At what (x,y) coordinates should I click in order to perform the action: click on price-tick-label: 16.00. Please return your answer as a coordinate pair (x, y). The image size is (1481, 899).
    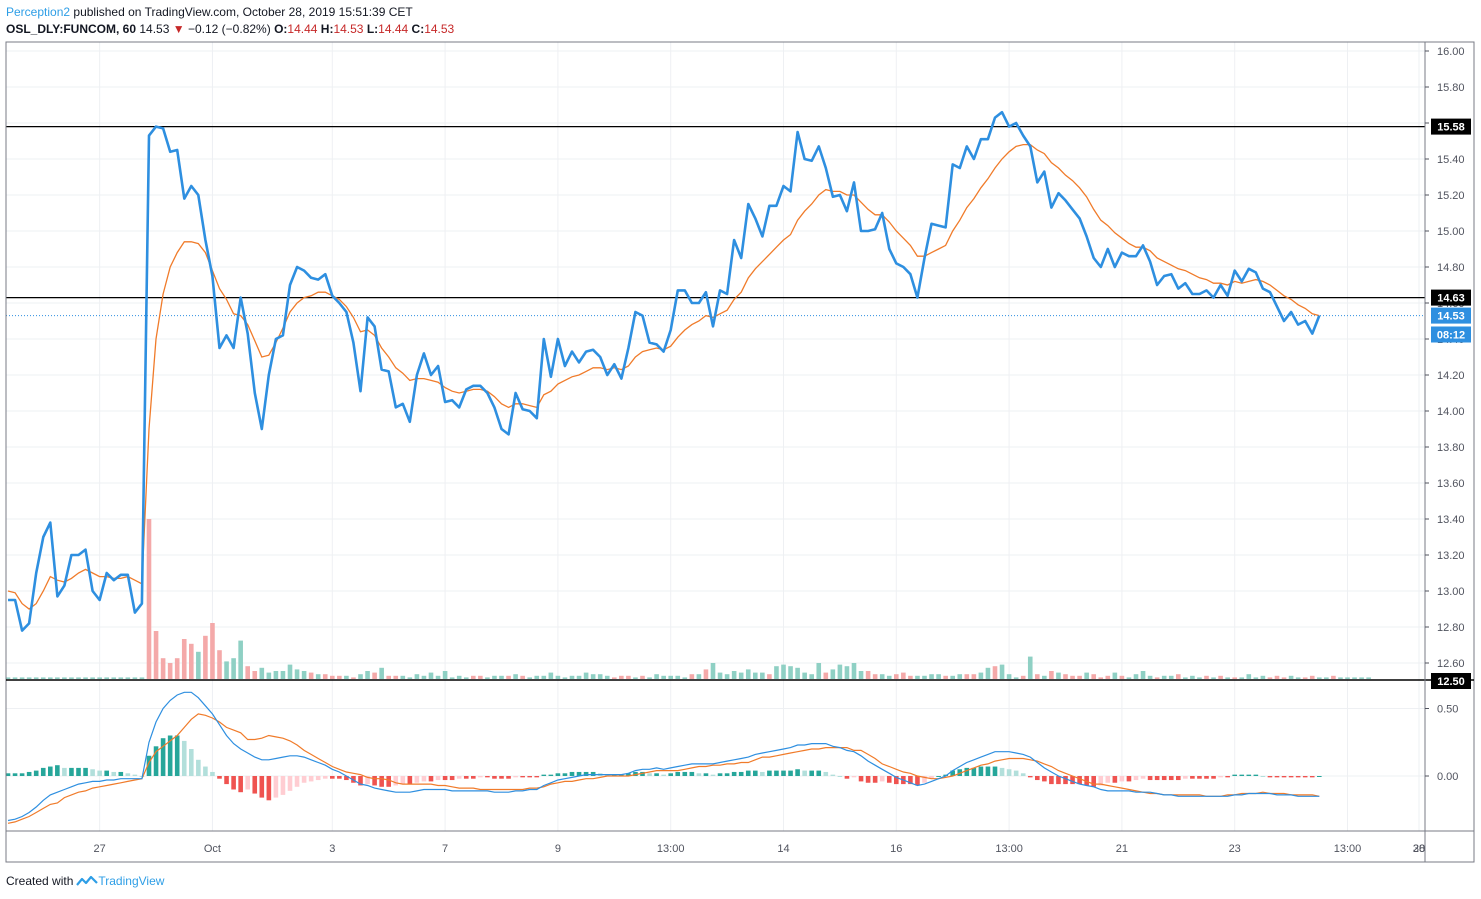
    Looking at the image, I should click on (1451, 52).